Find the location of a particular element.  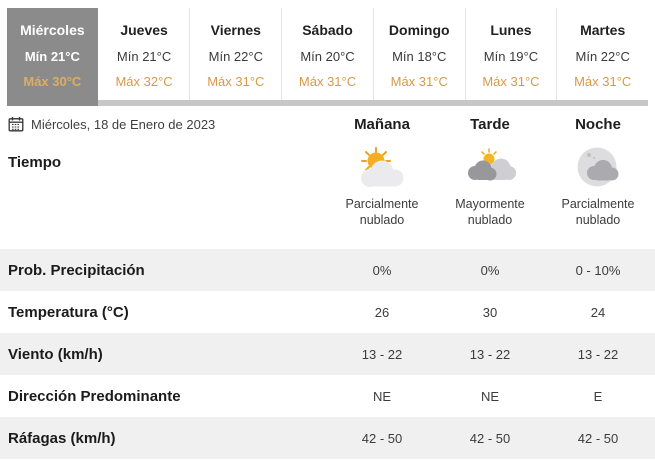

mostly-cloudy-icon is located at coordinates (490, 168).